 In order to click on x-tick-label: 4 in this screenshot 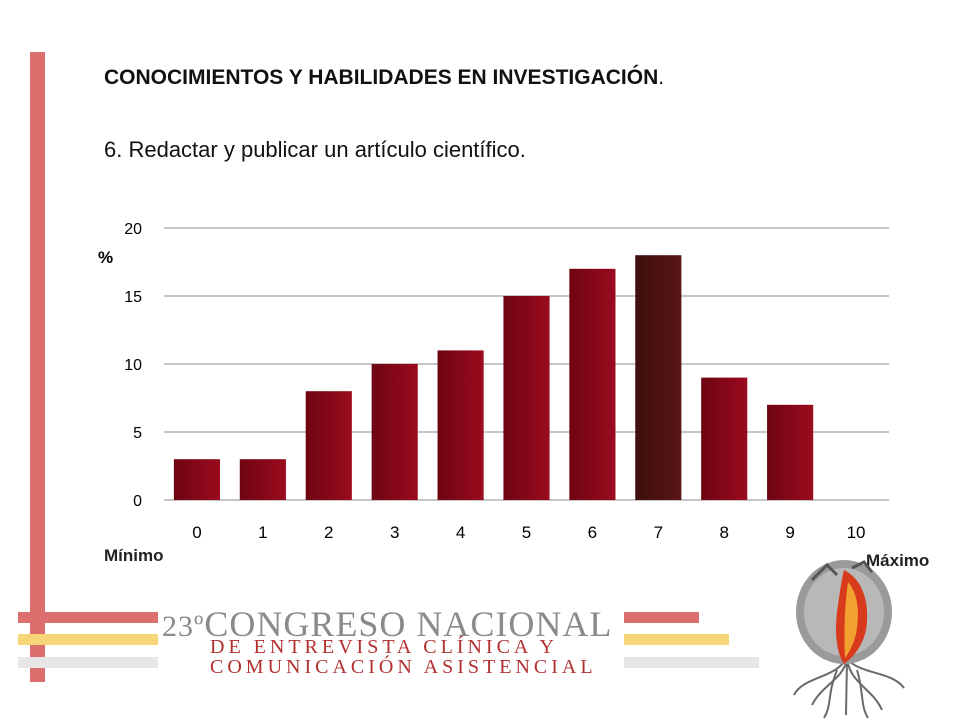, I will do `click(460, 532)`.